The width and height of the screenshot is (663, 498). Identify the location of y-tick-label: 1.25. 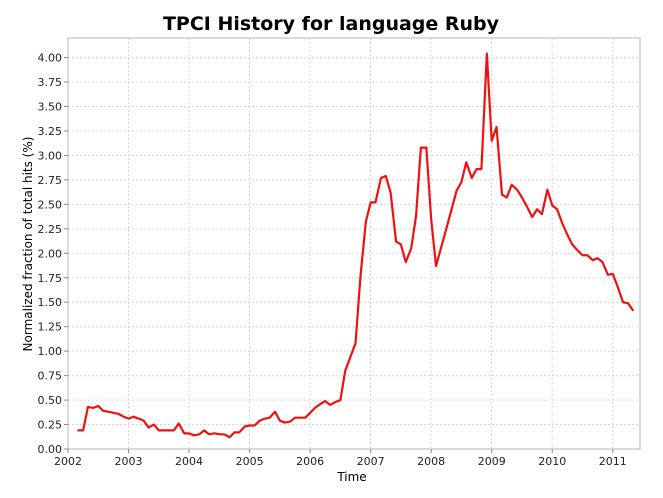
(50, 327).